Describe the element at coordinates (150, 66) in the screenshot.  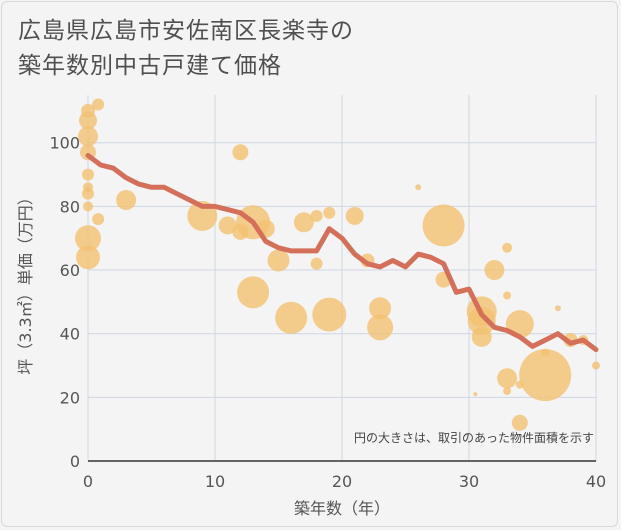
I see `chart-title-line-2: 築年数別中古戸建て価格` at that location.